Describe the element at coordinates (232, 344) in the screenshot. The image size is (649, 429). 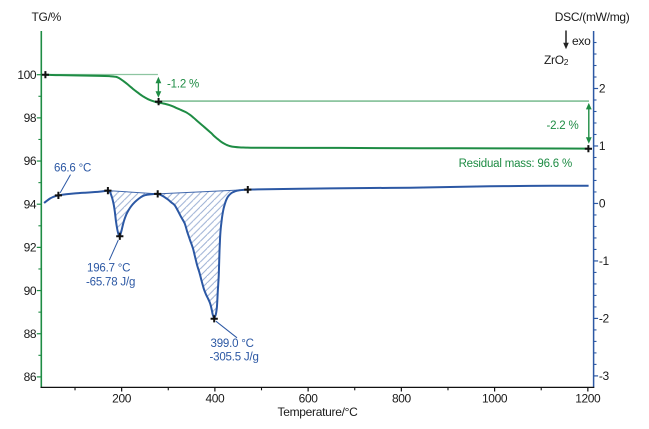
I see `svg-text: 399.0 °C` at that location.